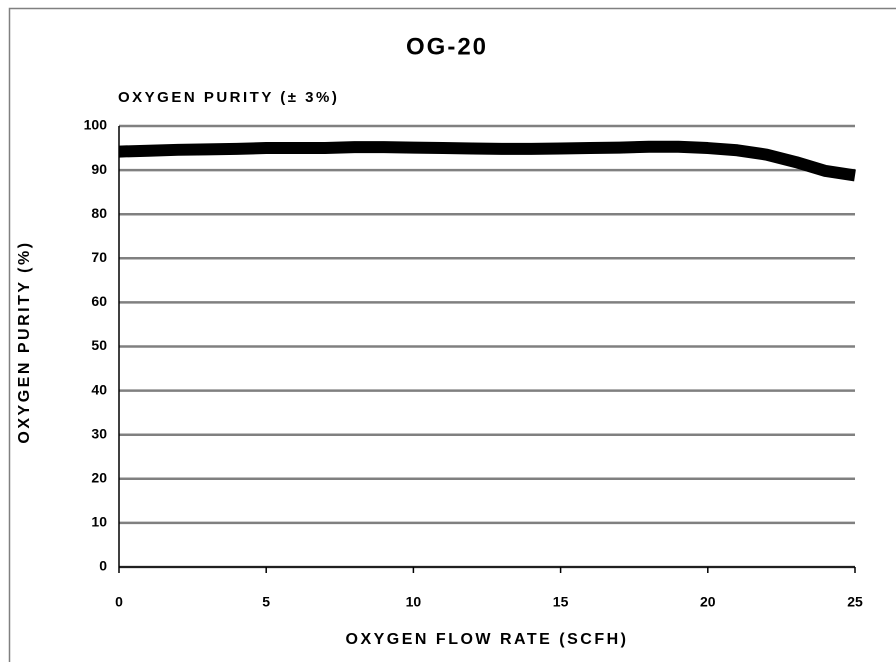  Describe the element at coordinates (99, 169) in the screenshot. I see `y-tick-label: 90` at that location.